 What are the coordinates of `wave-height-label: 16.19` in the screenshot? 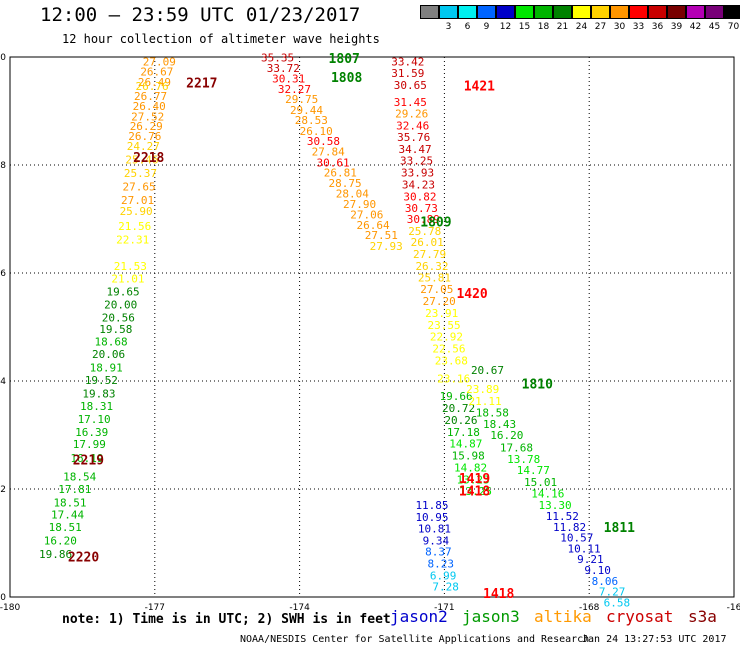 It's located at (86, 458).